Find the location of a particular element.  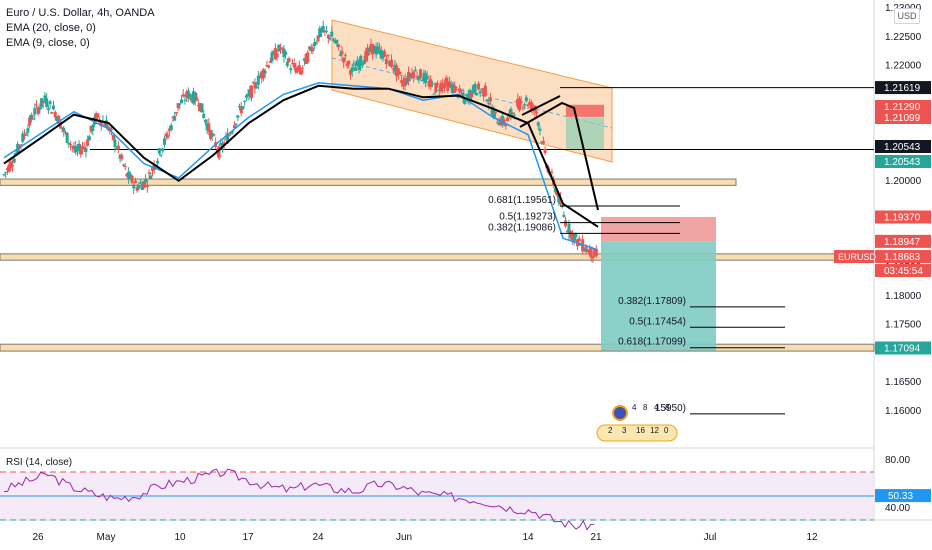

currency-button: USD is located at coordinates (907, 16).